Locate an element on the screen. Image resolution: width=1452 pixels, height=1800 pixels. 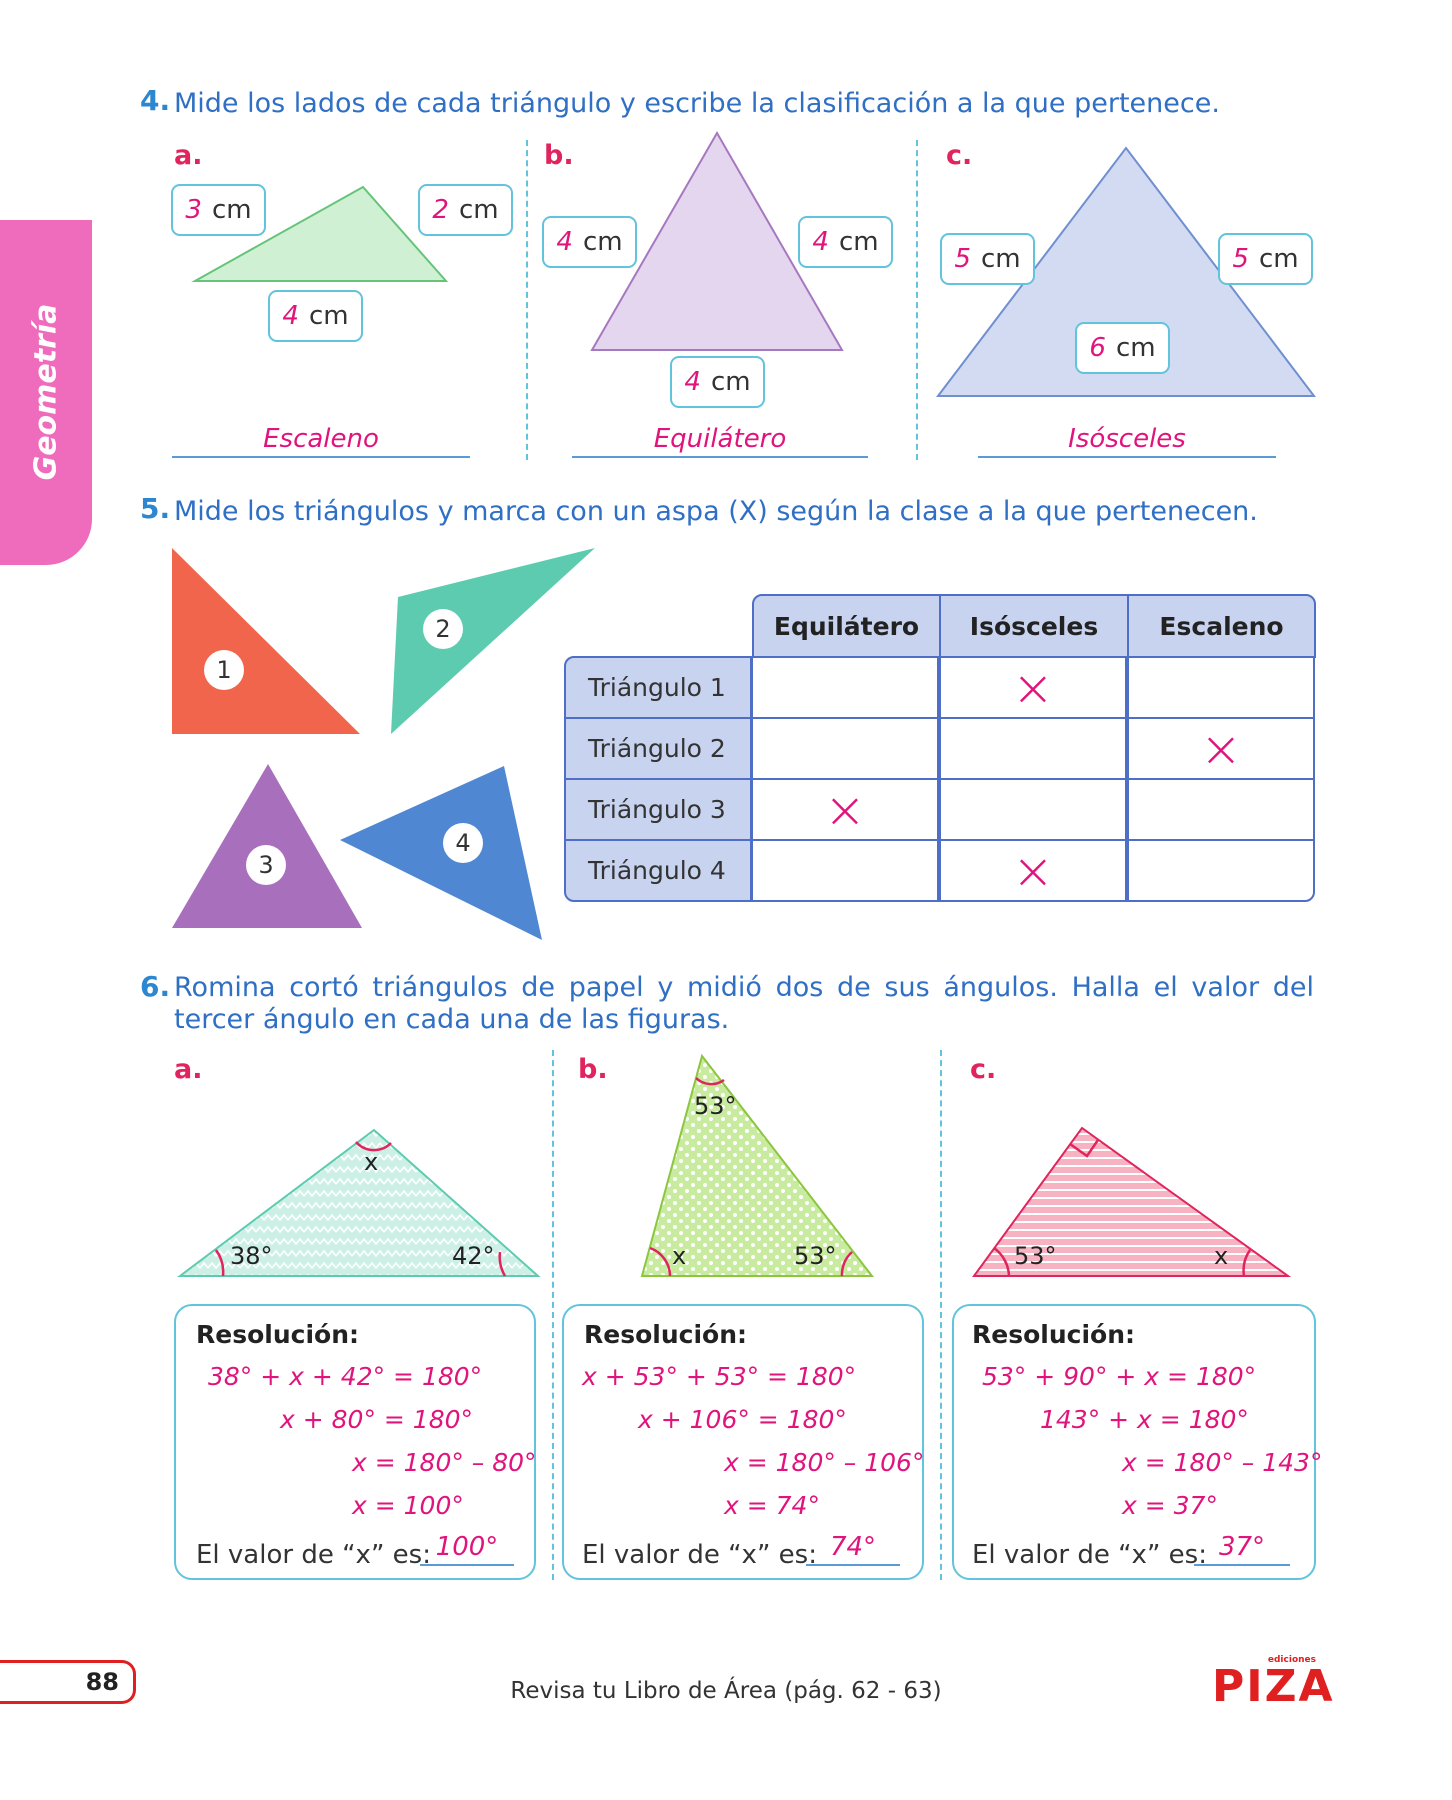
footer-reference: Revisa tu Libro de Área (pág. 62 - 63) is located at coordinates (726, 1691).